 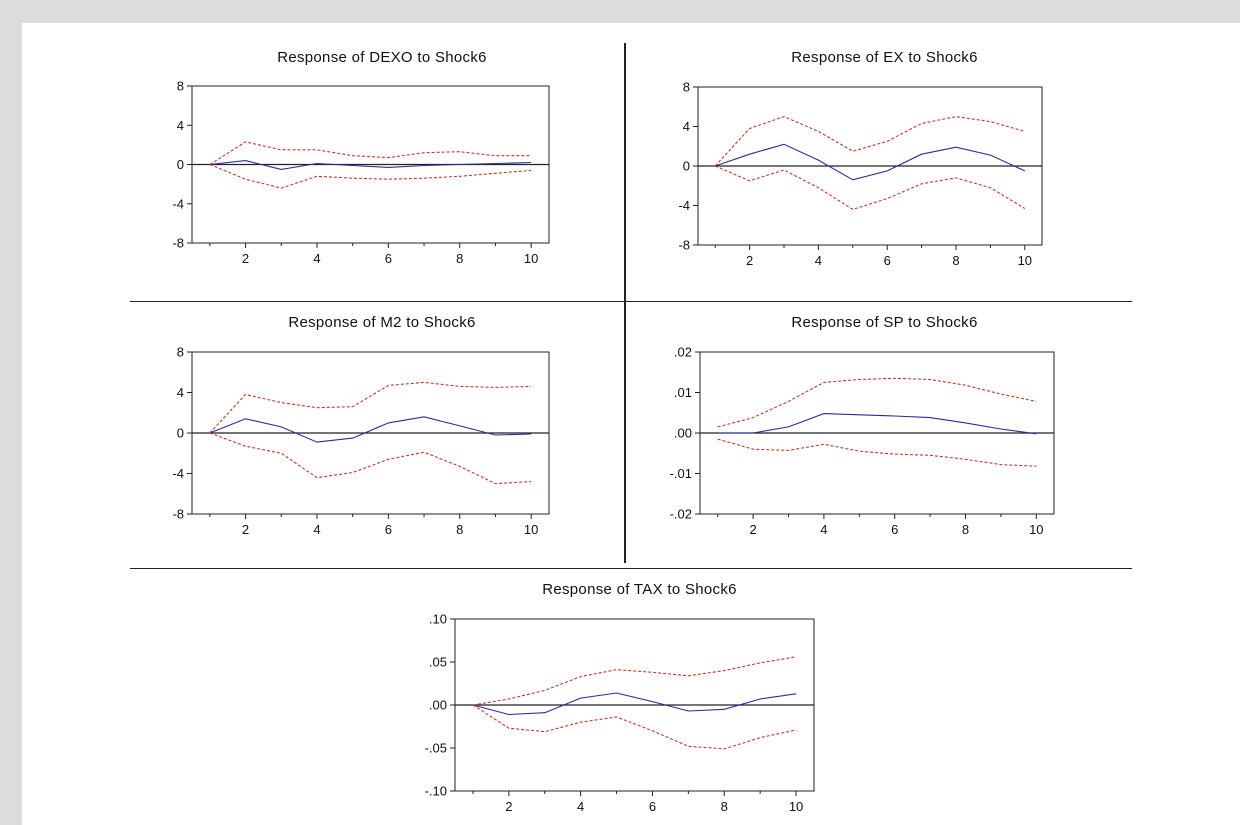 I want to click on y-tick-label: .05, so click(x=438, y=662).